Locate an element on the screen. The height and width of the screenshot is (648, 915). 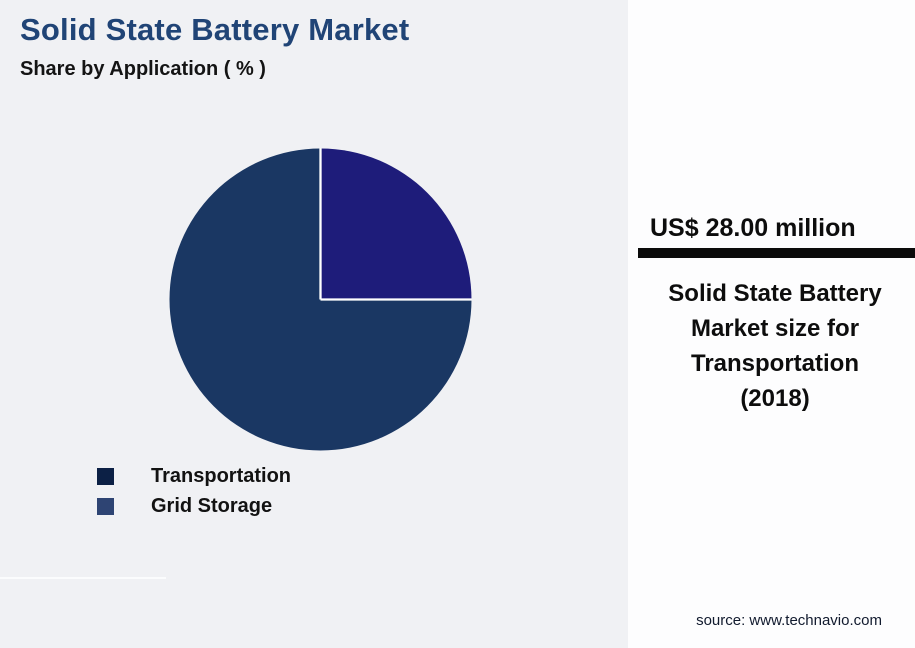
page-subtitle: Share by Application ( % ) is located at coordinates (143, 69).